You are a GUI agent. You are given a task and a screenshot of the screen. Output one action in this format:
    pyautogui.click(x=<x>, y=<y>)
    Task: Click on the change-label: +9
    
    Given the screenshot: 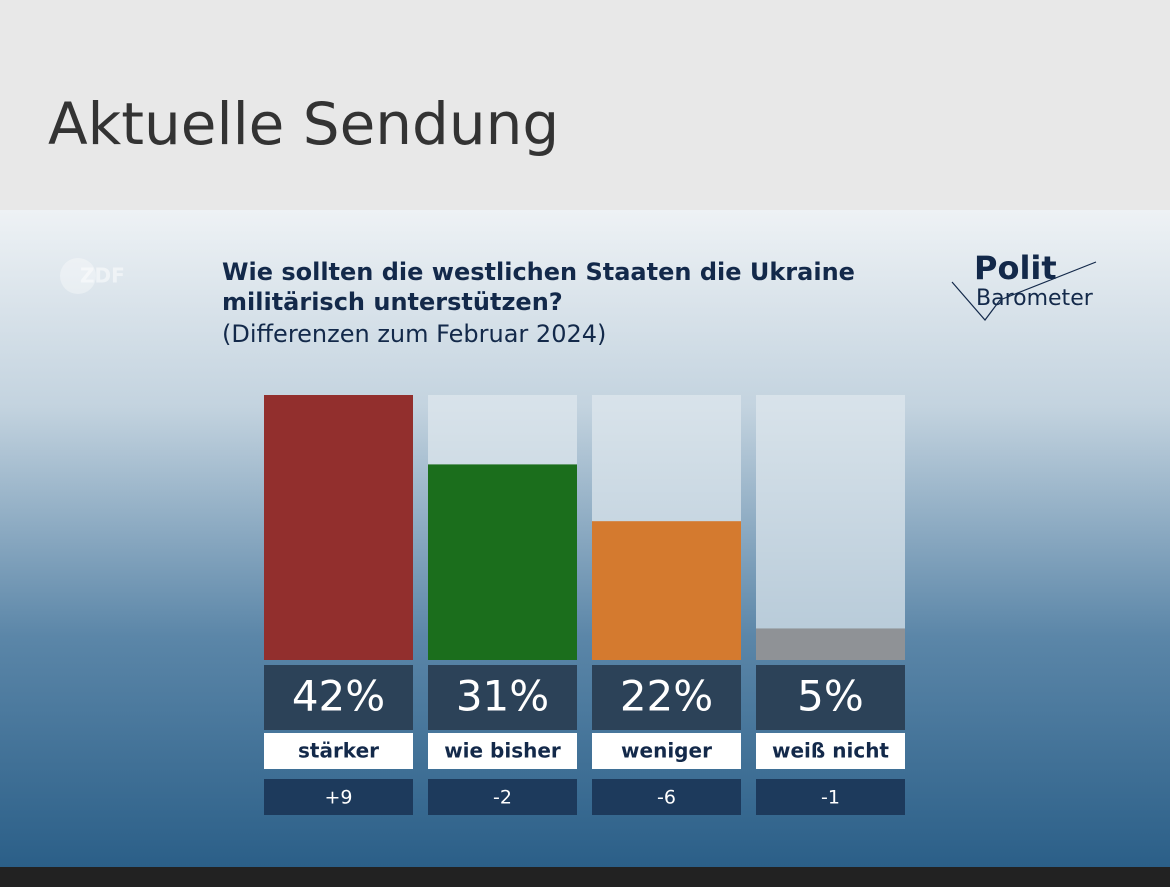 What is the action you would take?
    pyautogui.click(x=338, y=798)
    